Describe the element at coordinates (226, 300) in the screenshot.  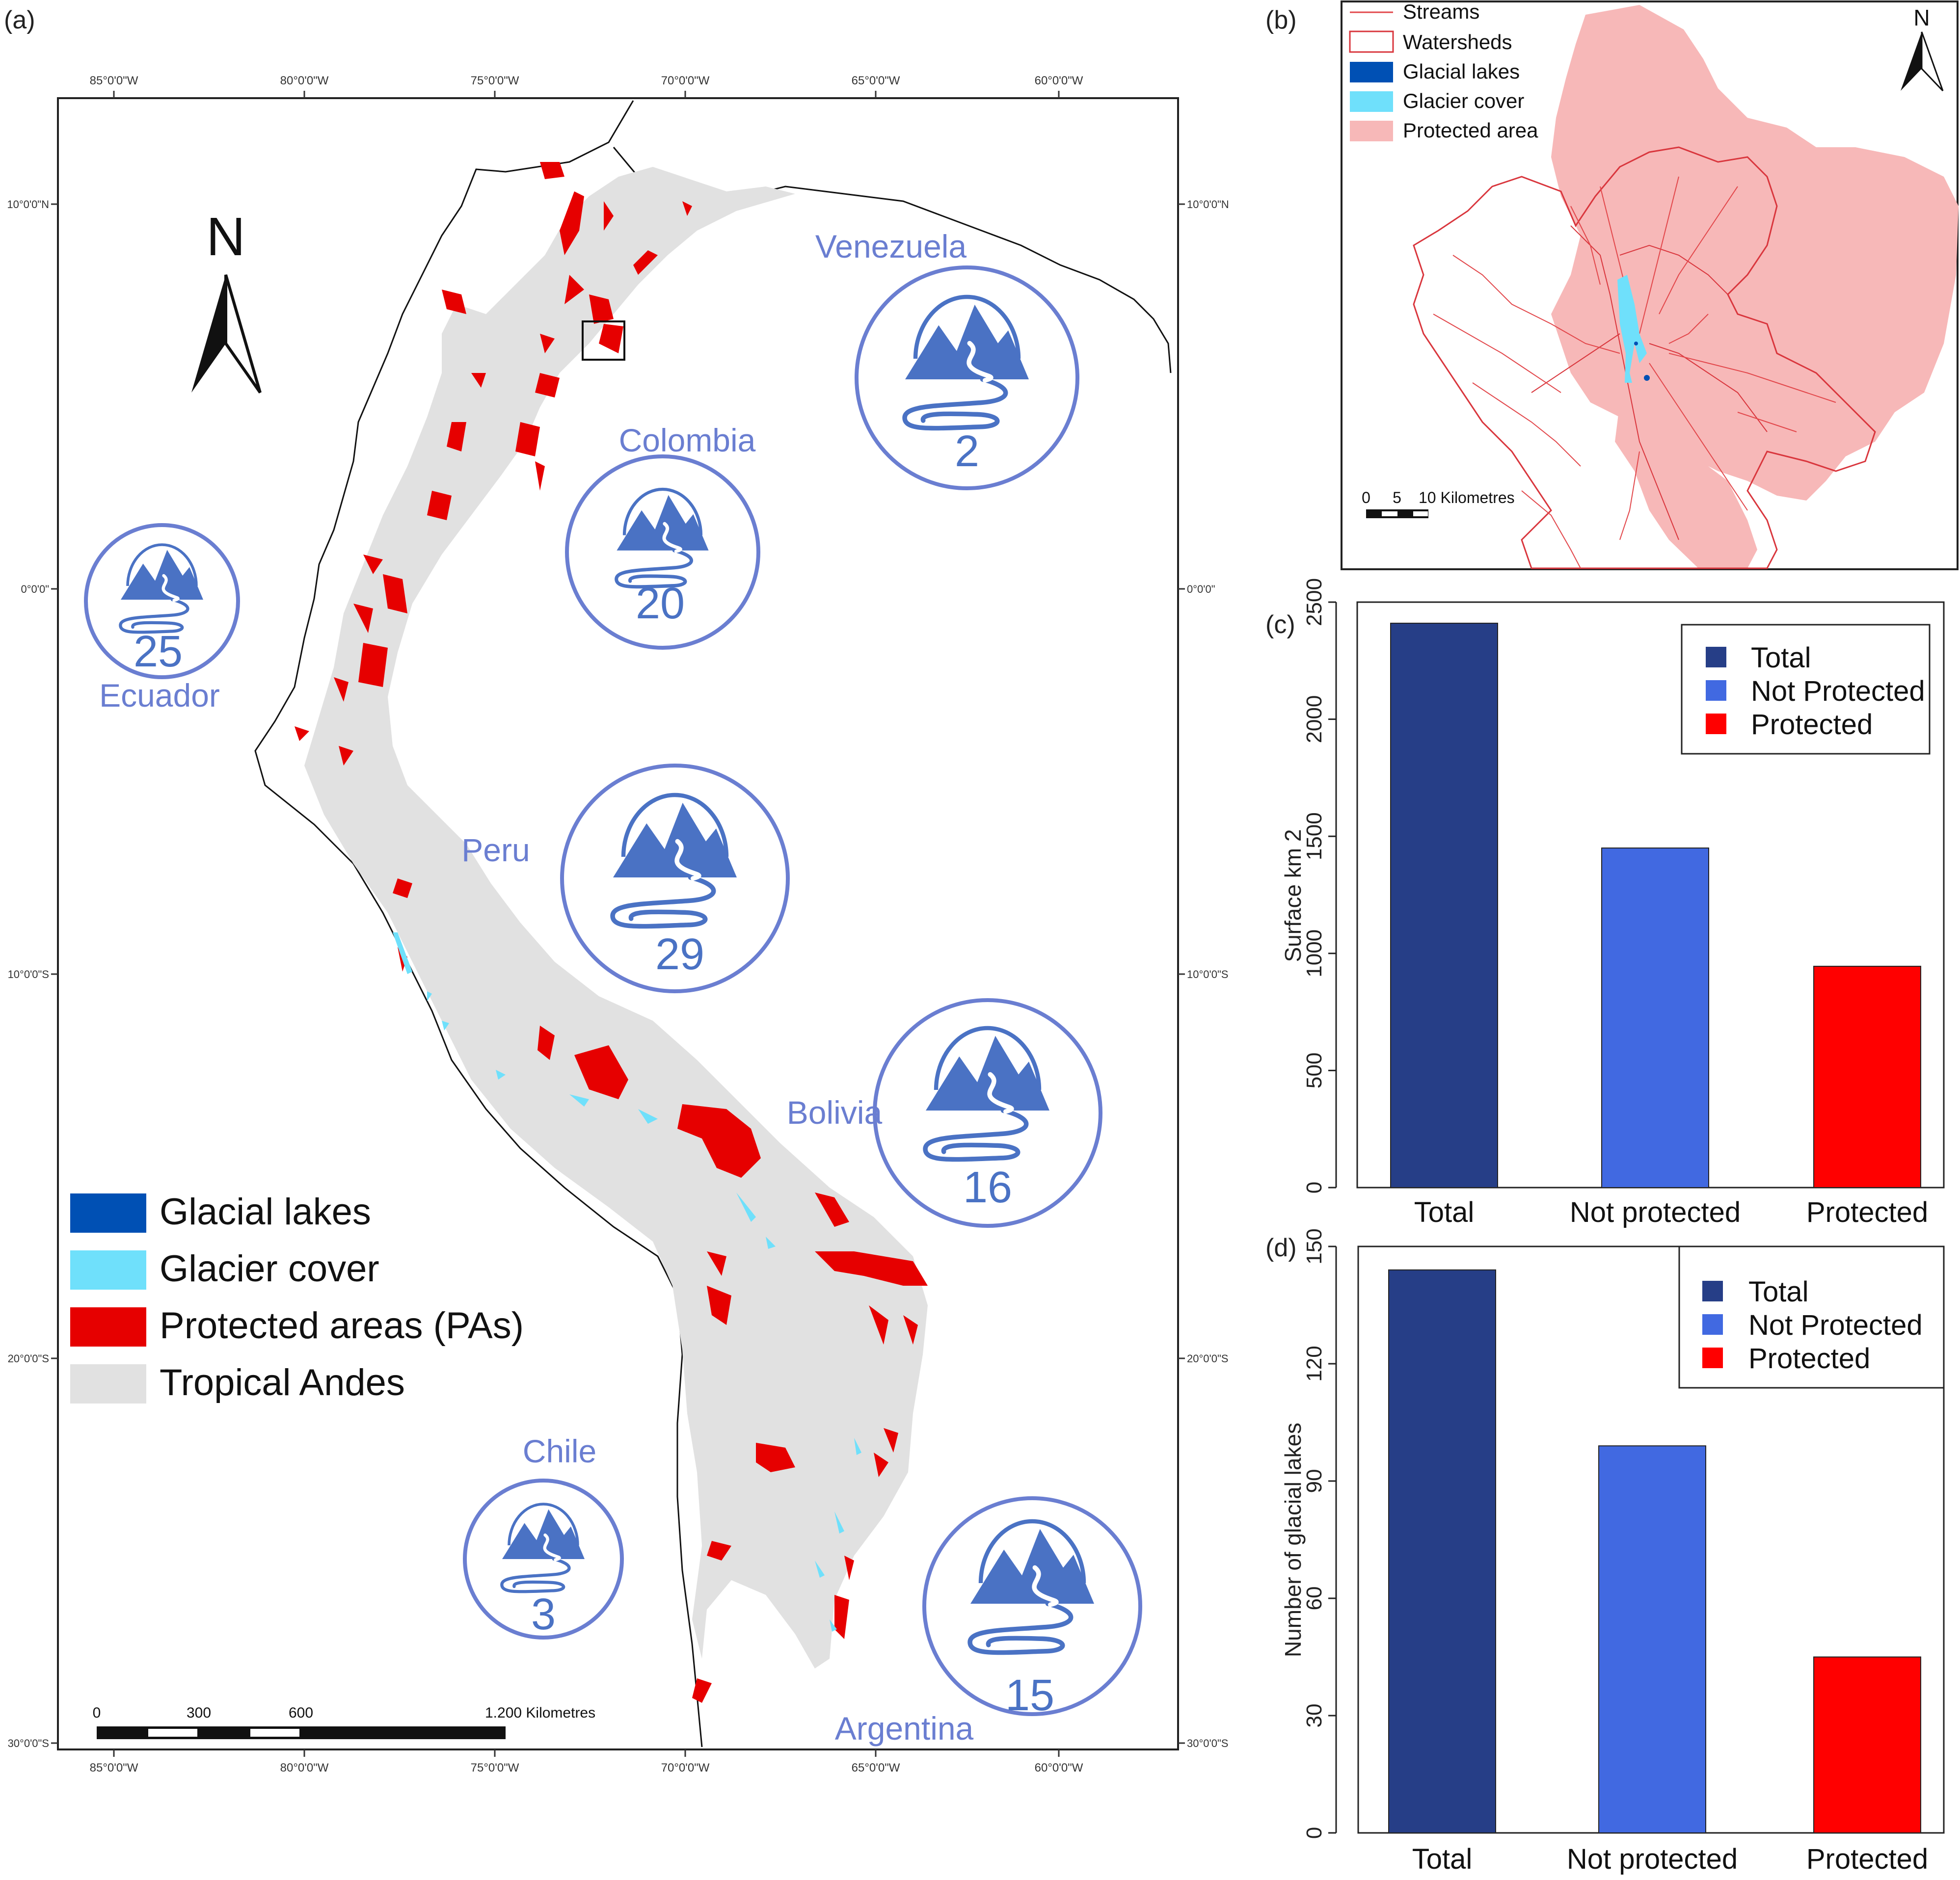
I see `north-arrow: N` at that location.